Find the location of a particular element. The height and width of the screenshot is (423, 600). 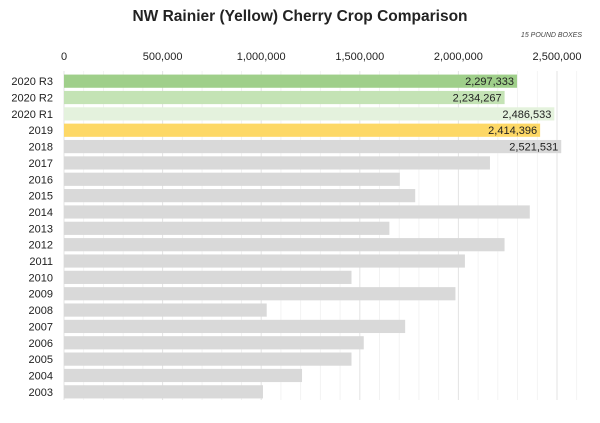

category-label: 2014 is located at coordinates (41, 213).